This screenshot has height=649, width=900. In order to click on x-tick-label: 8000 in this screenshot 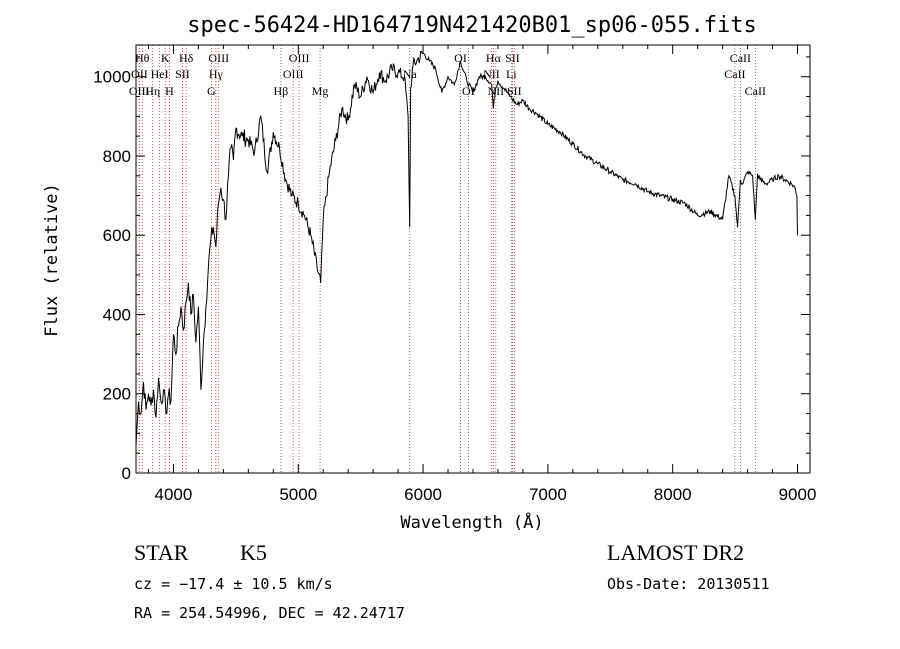, I will do `click(673, 494)`.